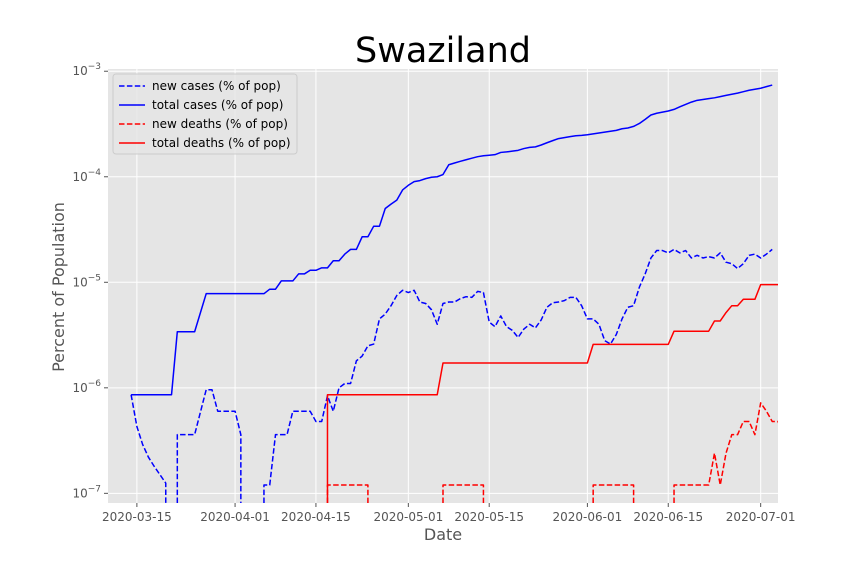  What do you see at coordinates (216, 86) in the screenshot?
I see `legend-label: new cases (% of pop)` at bounding box center [216, 86].